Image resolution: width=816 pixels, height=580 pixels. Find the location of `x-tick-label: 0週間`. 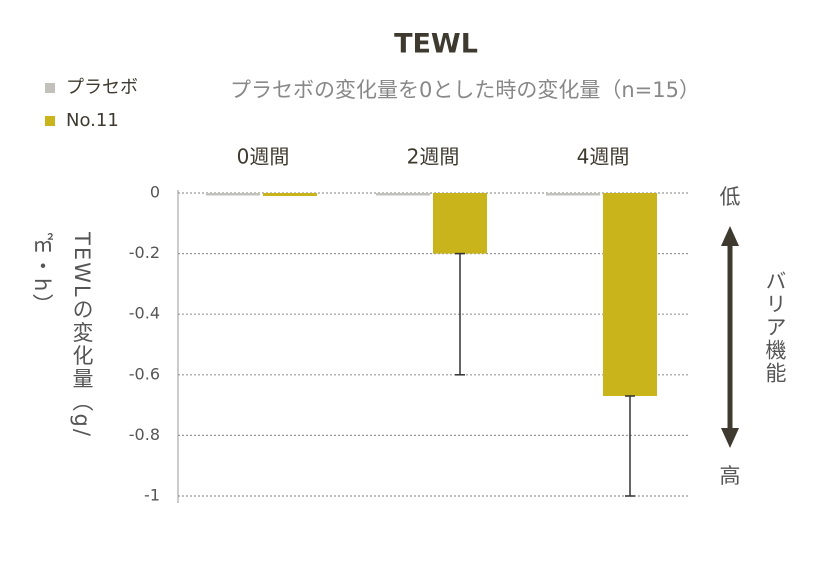

x-tick-label: 0週間 is located at coordinates (263, 157).